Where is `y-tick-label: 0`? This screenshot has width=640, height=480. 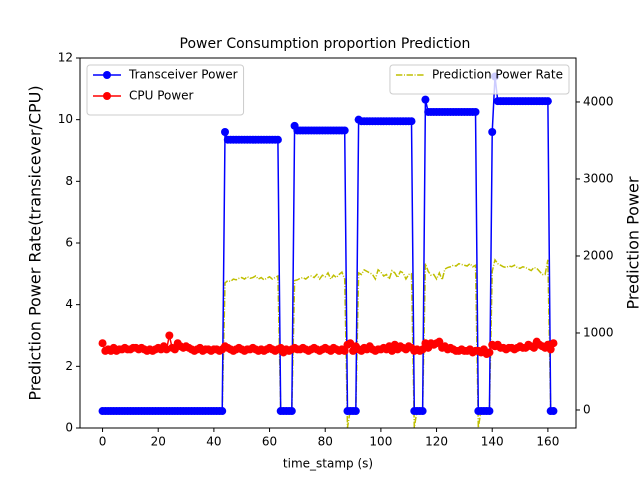 y-tick-label: 0 is located at coordinates (69, 428).